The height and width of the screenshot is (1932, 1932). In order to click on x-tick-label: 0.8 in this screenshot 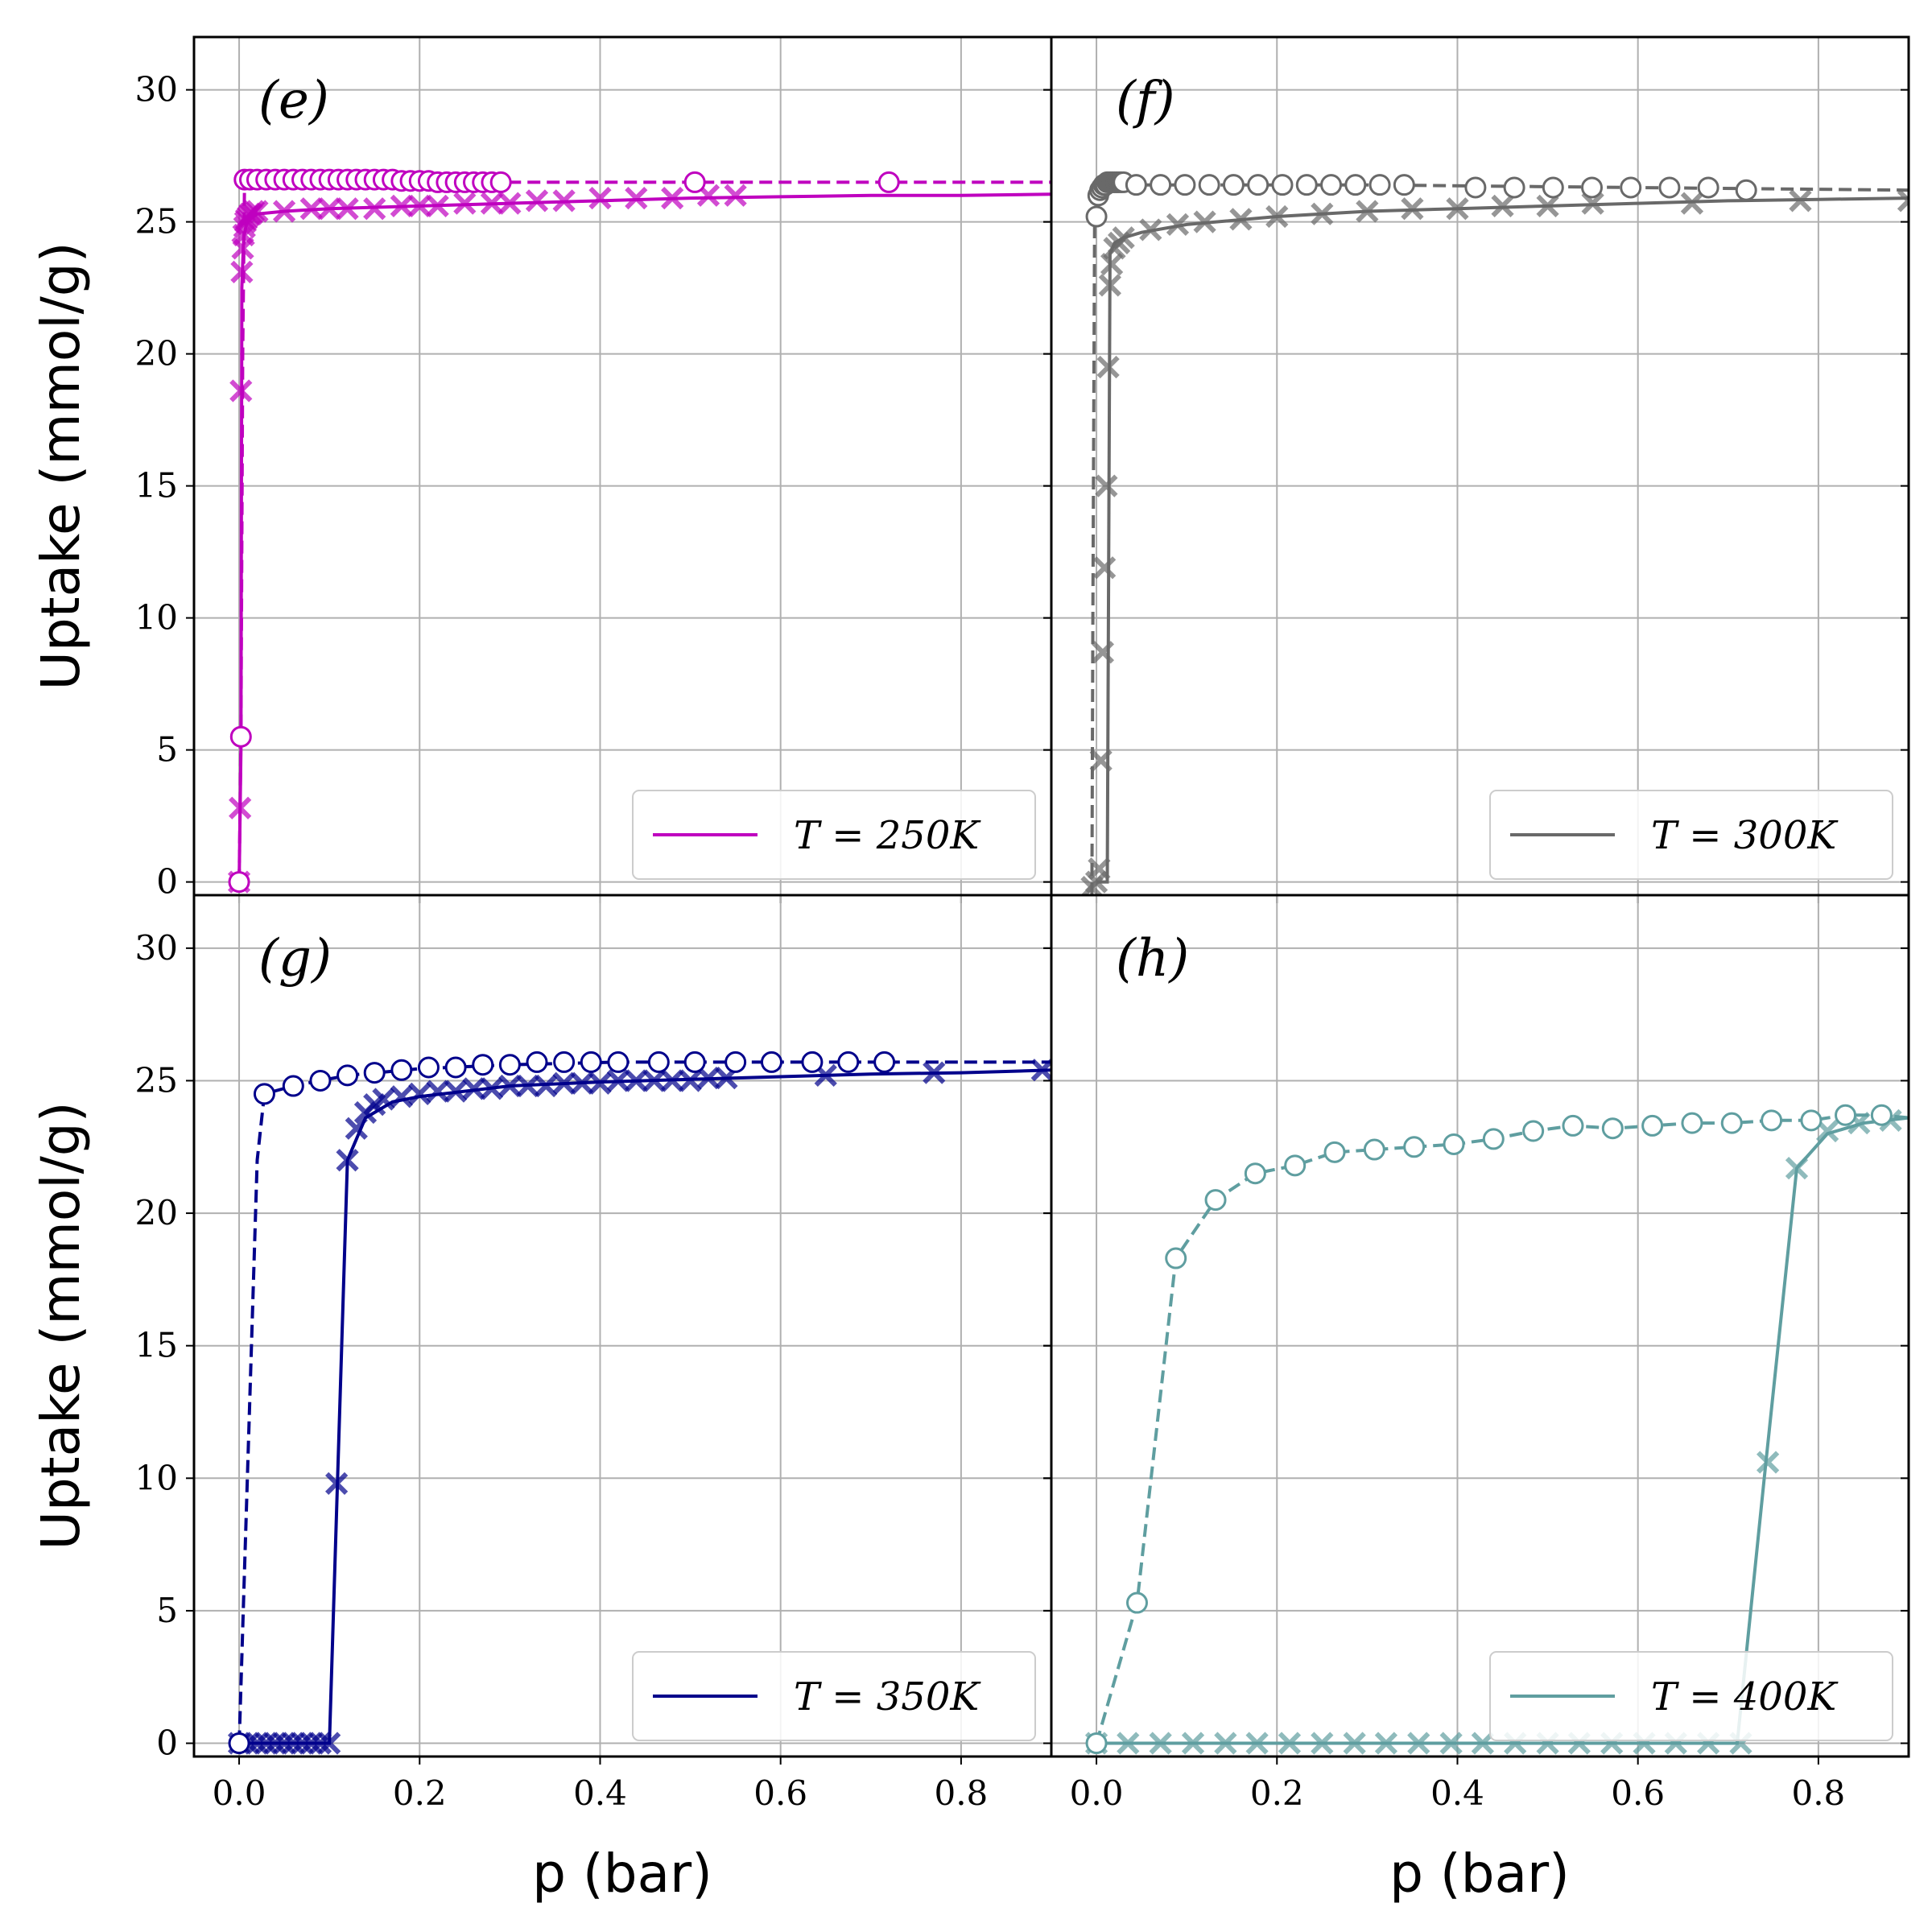, I will do `click(961, 1793)`.